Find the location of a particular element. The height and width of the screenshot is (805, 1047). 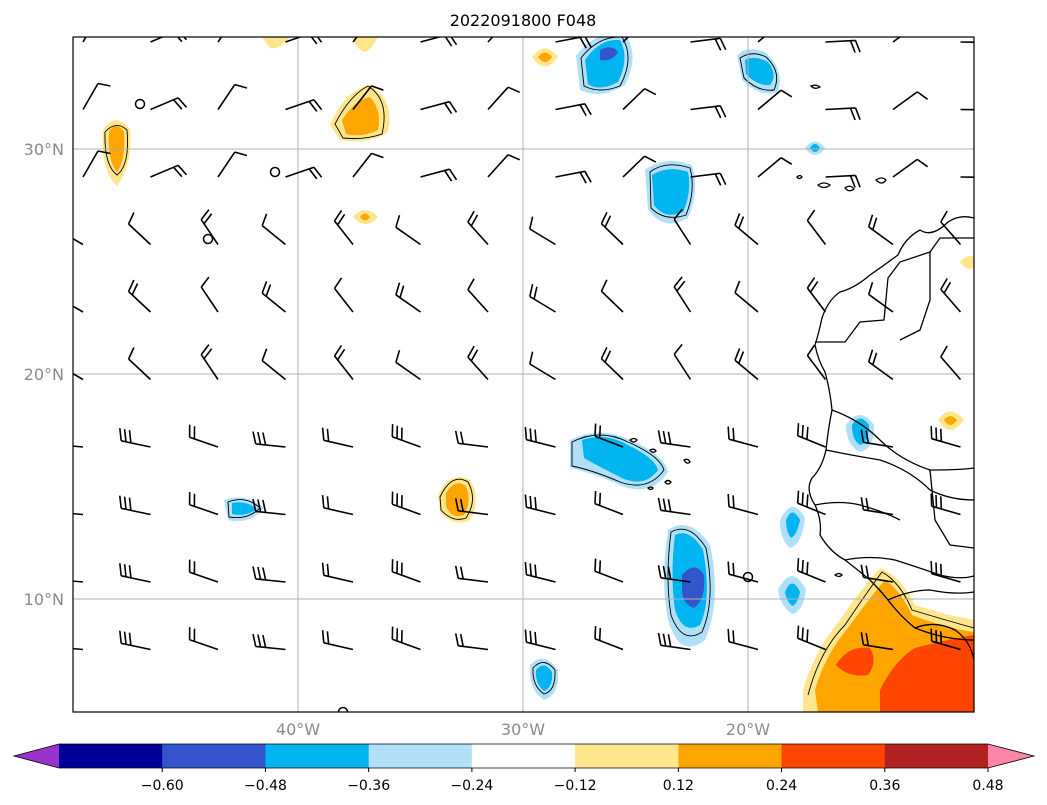

pos-area-2-core is located at coordinates (360, 116).